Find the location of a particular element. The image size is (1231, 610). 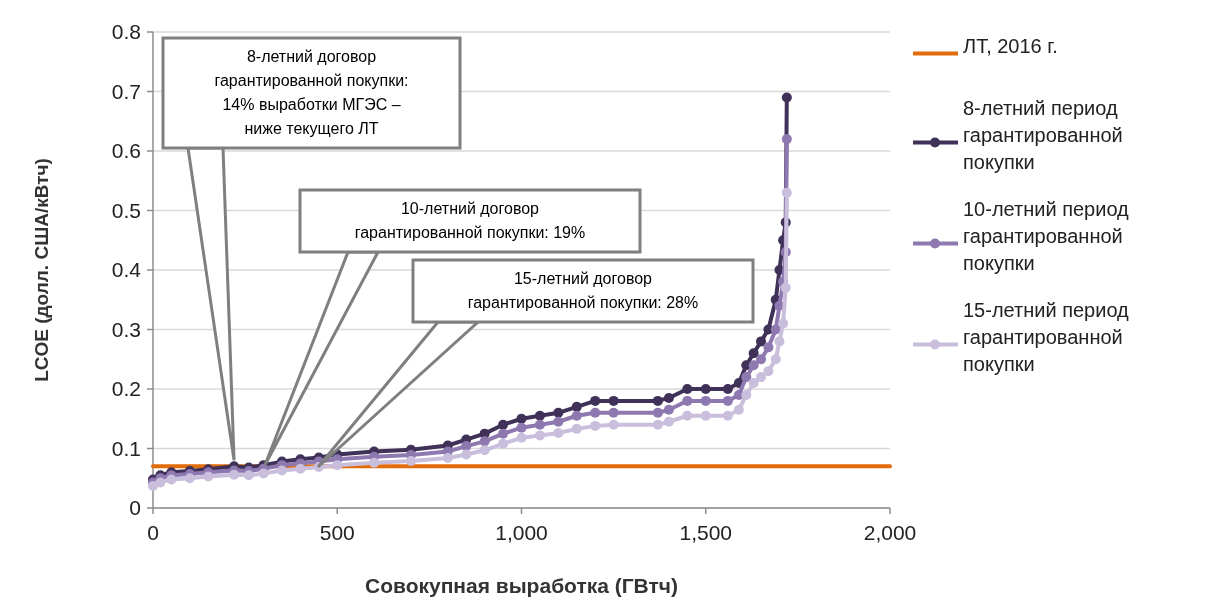

legend-label: 10-летний период гарантированной покупки is located at coordinates (1046, 236).